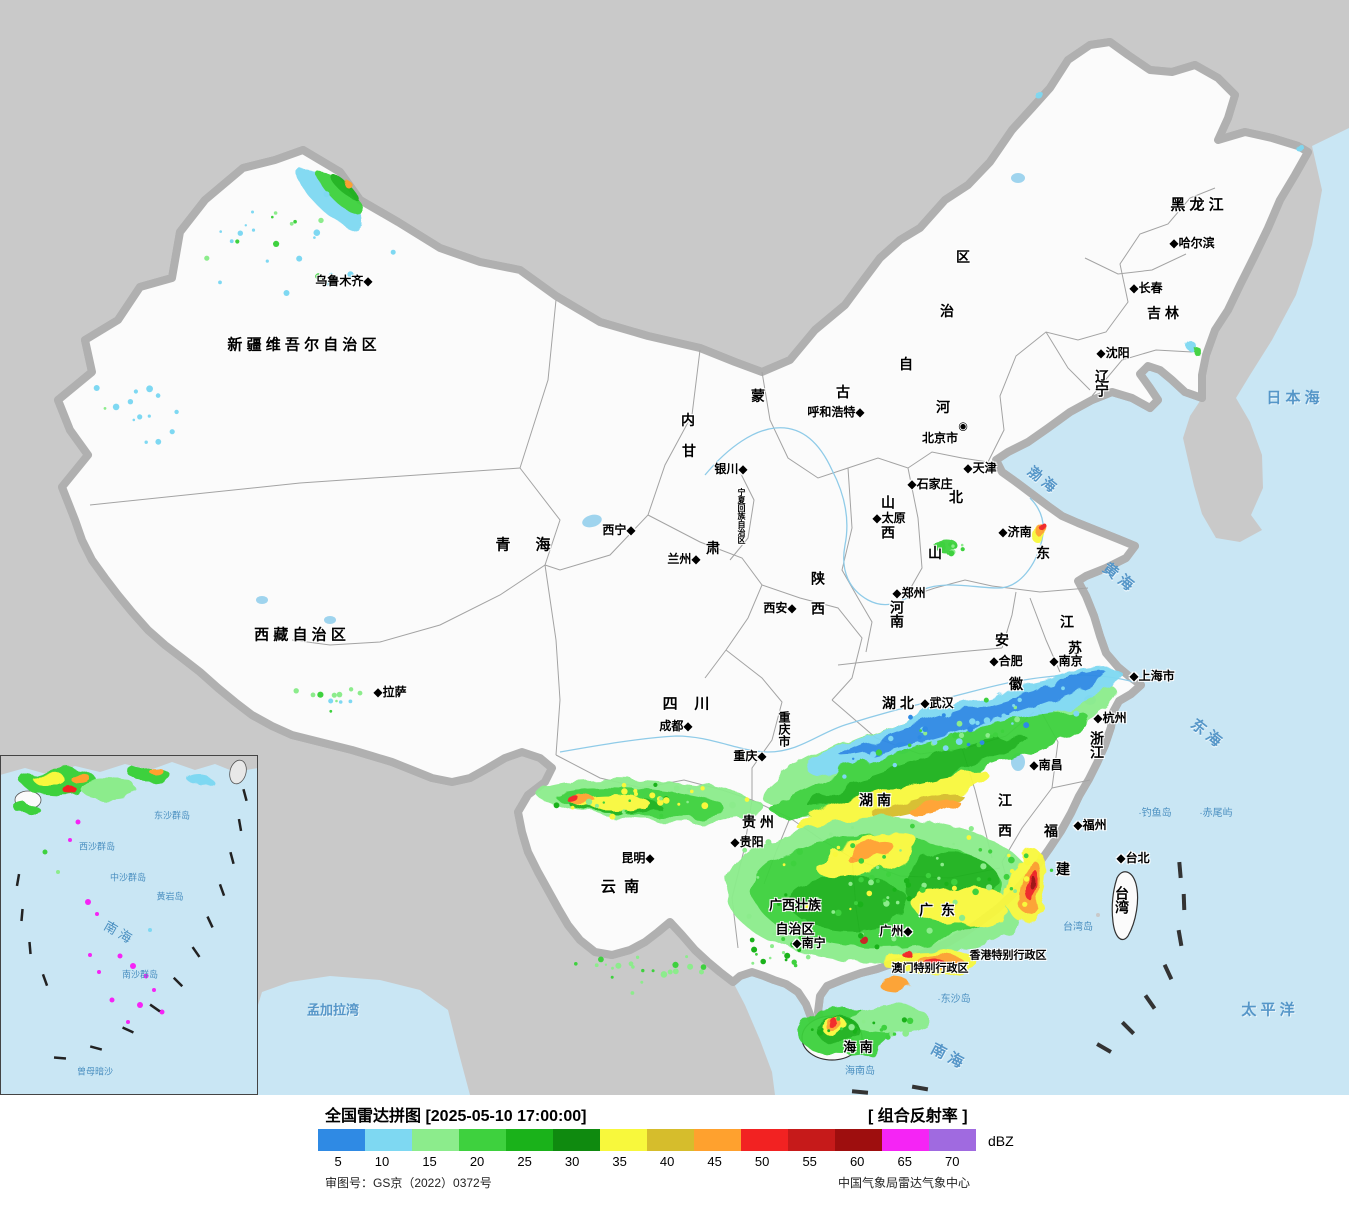 The image size is (1349, 1208). What do you see at coordinates (952, 1161) in the screenshot?
I see `legend-value-label: 70` at bounding box center [952, 1161].